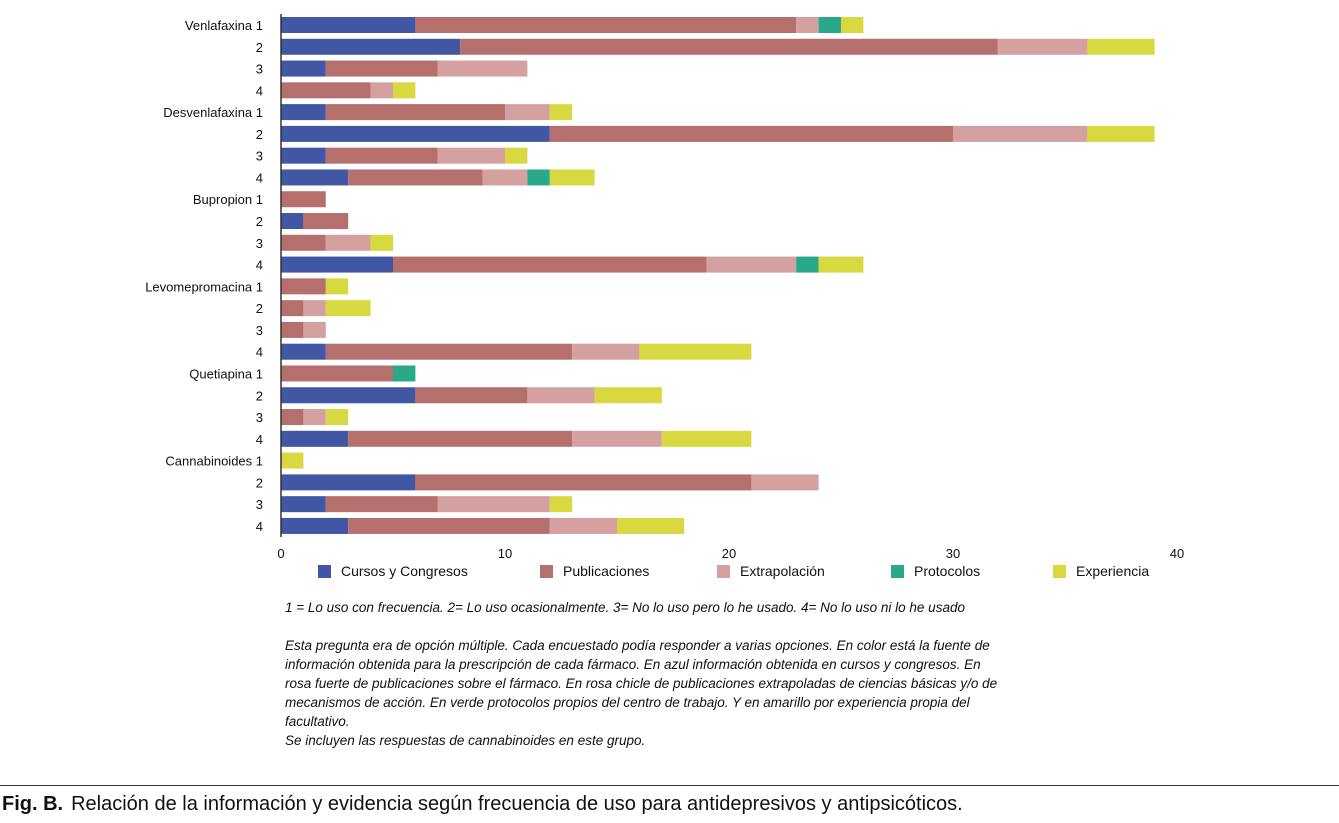  Describe the element at coordinates (669, 785) in the screenshot. I see `divider` at that location.